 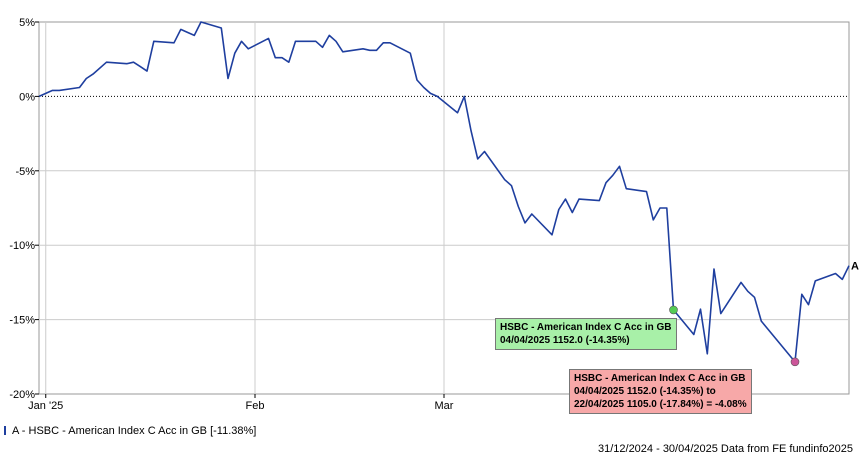 I want to click on y-tick-label: -10%, so click(x=22, y=246).